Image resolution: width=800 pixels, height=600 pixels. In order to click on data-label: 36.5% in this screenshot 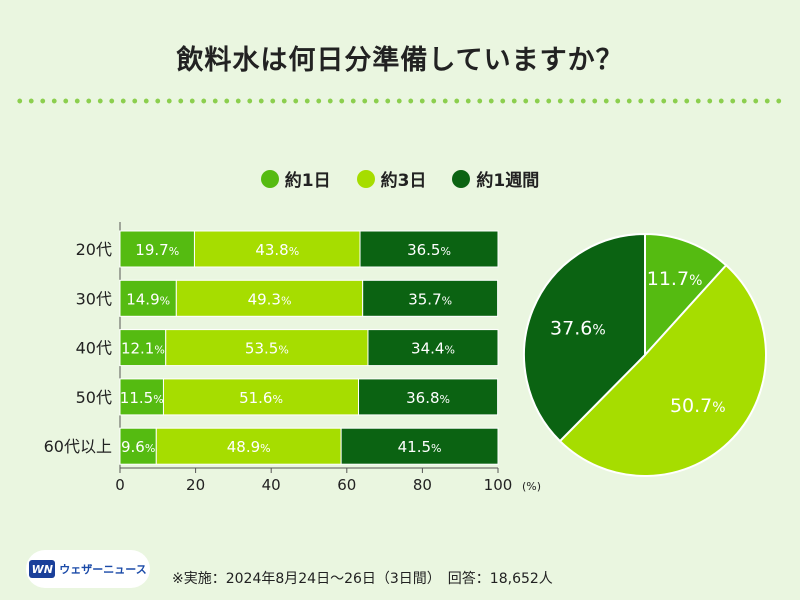, I will do `click(429, 250)`.